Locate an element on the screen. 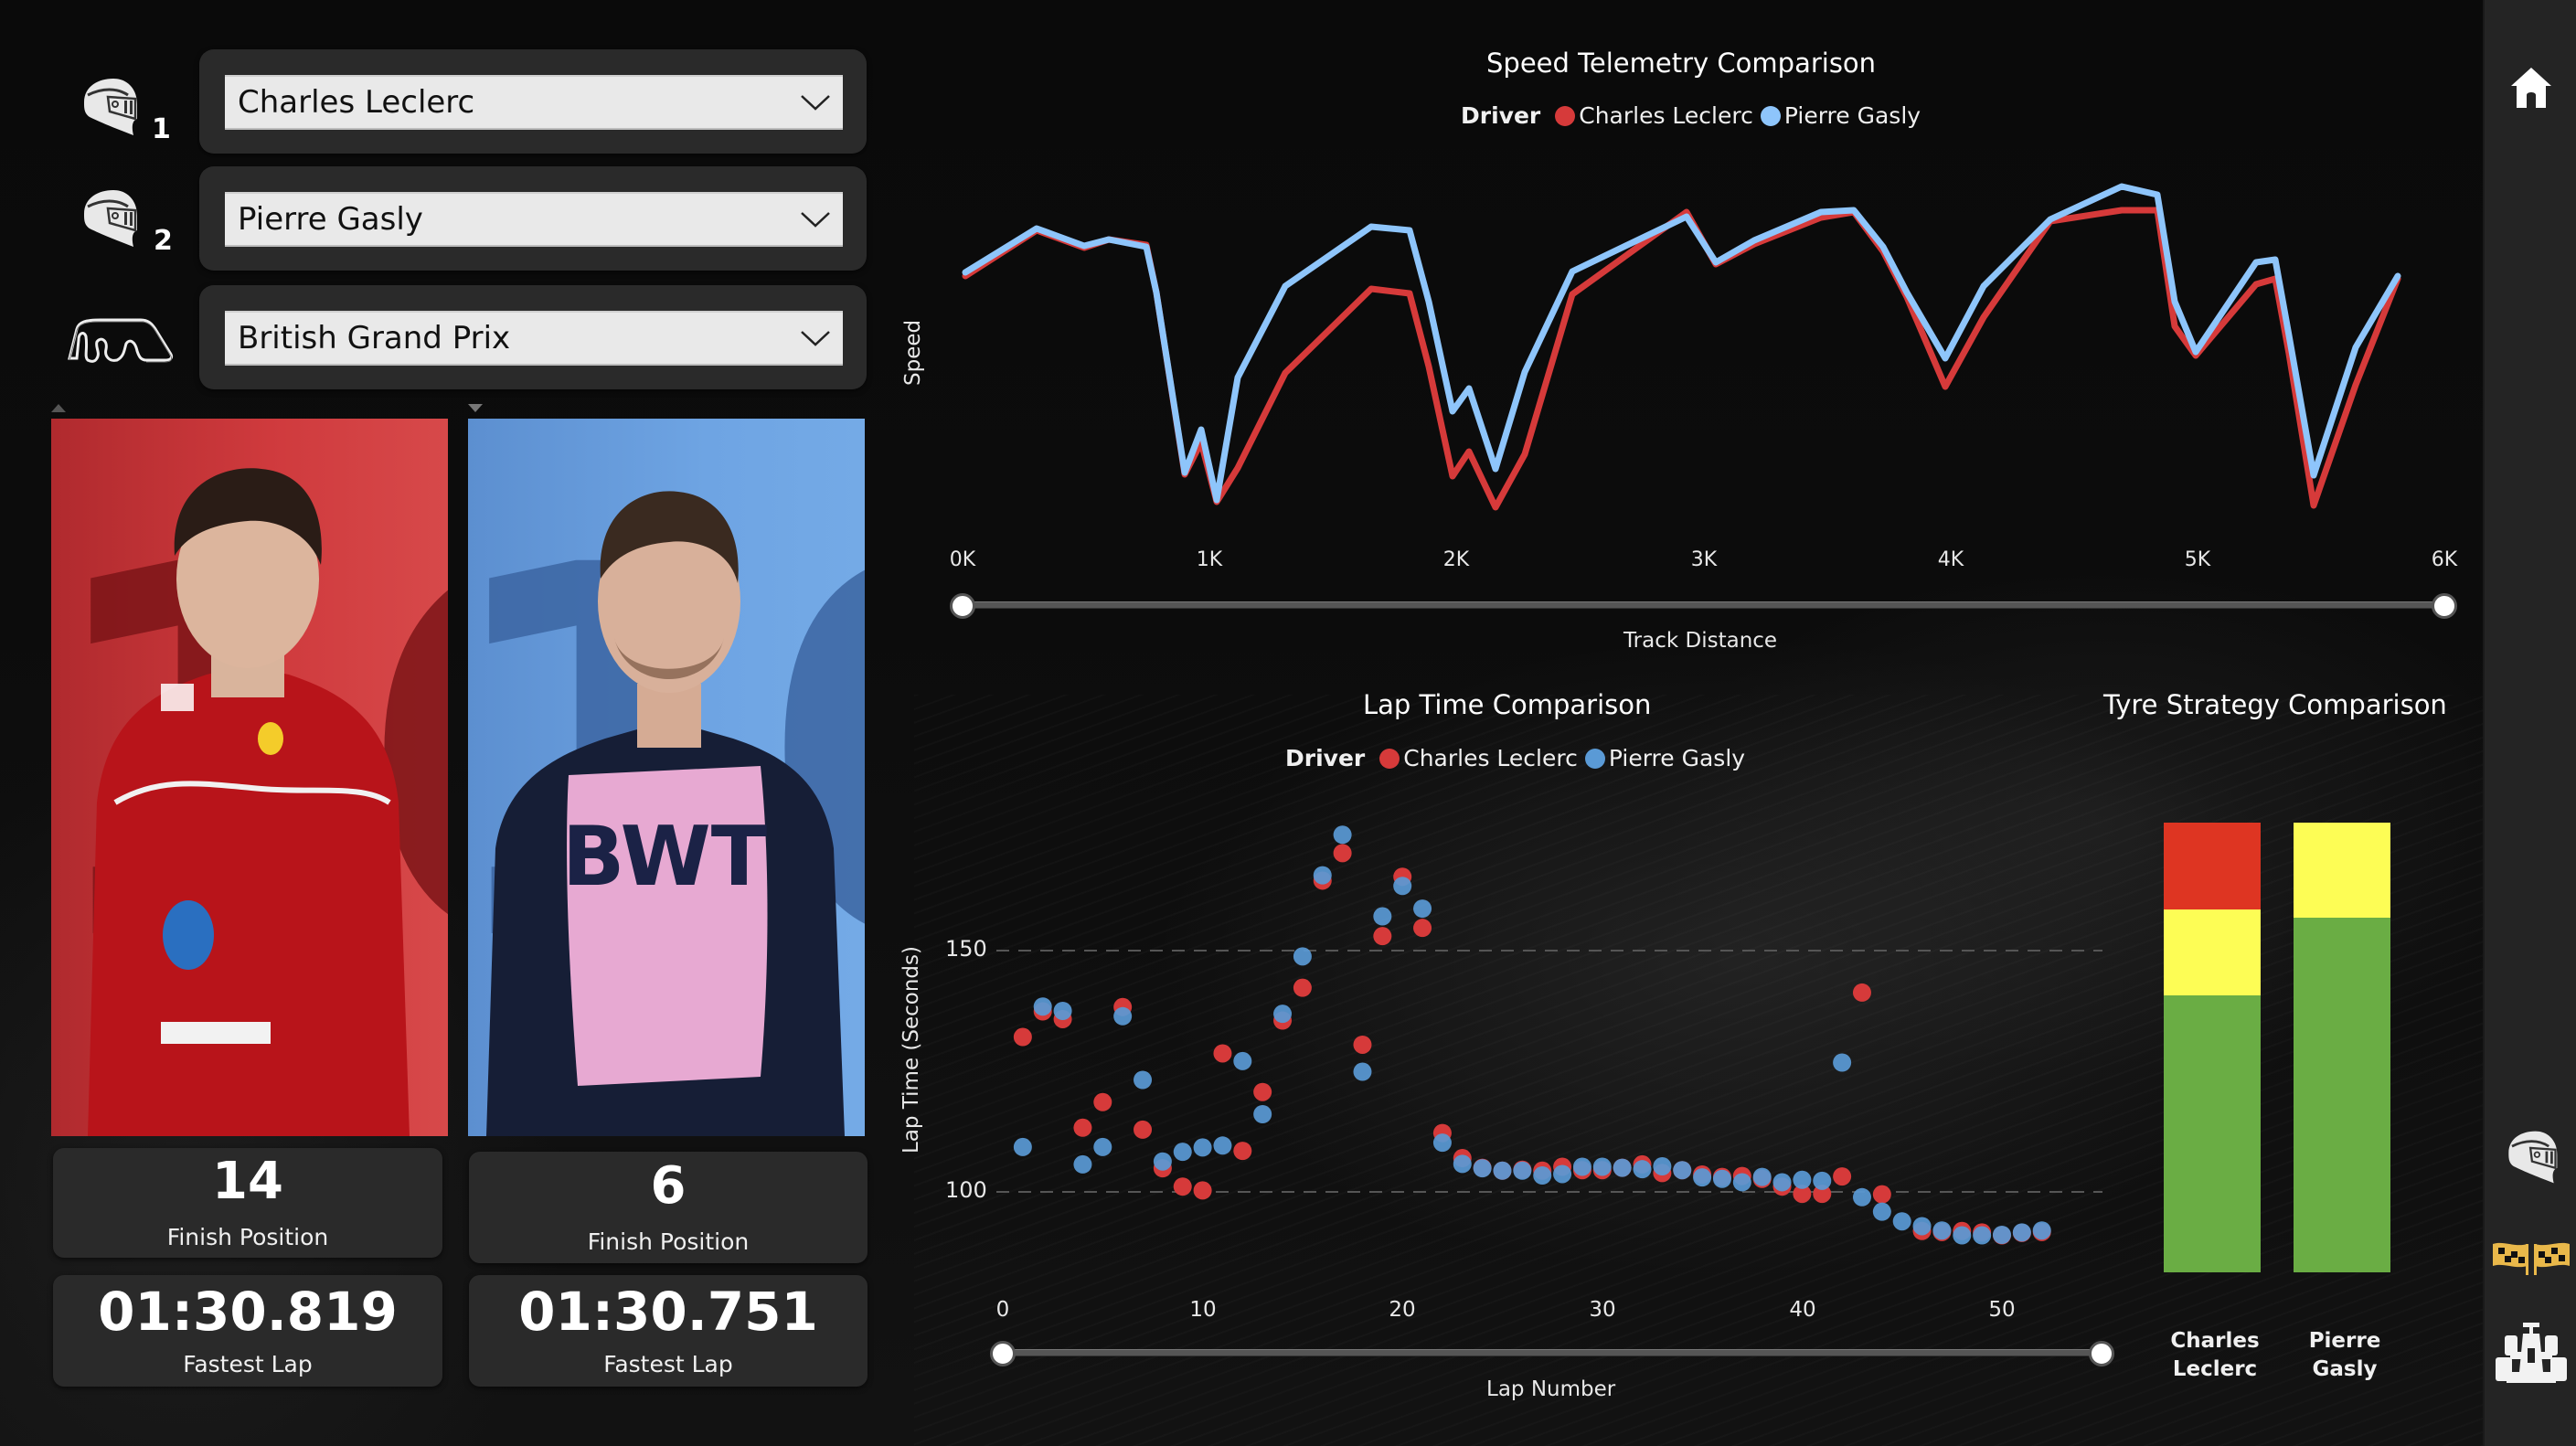  speed-chart-legend: Driver Charles Leclerc Pierre Gasly is located at coordinates (1694, 115).